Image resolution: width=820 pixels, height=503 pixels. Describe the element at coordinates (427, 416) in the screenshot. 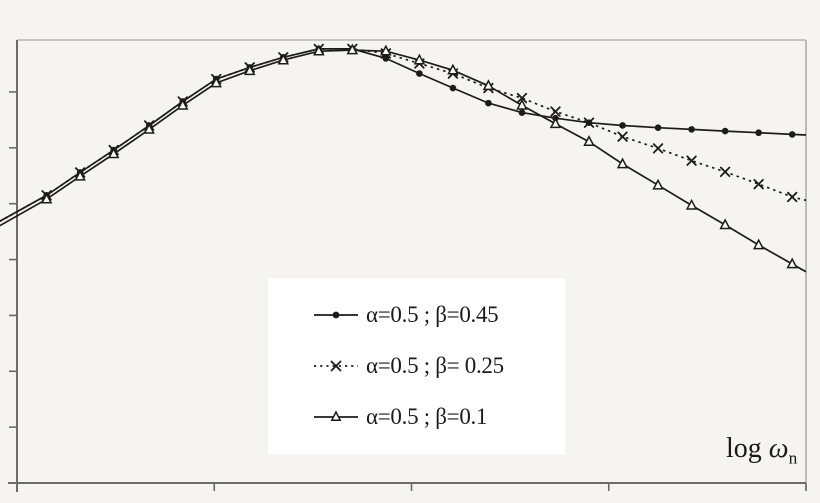

I see `legend-label-beta-01: α=0.5 ; β=0.1` at that location.